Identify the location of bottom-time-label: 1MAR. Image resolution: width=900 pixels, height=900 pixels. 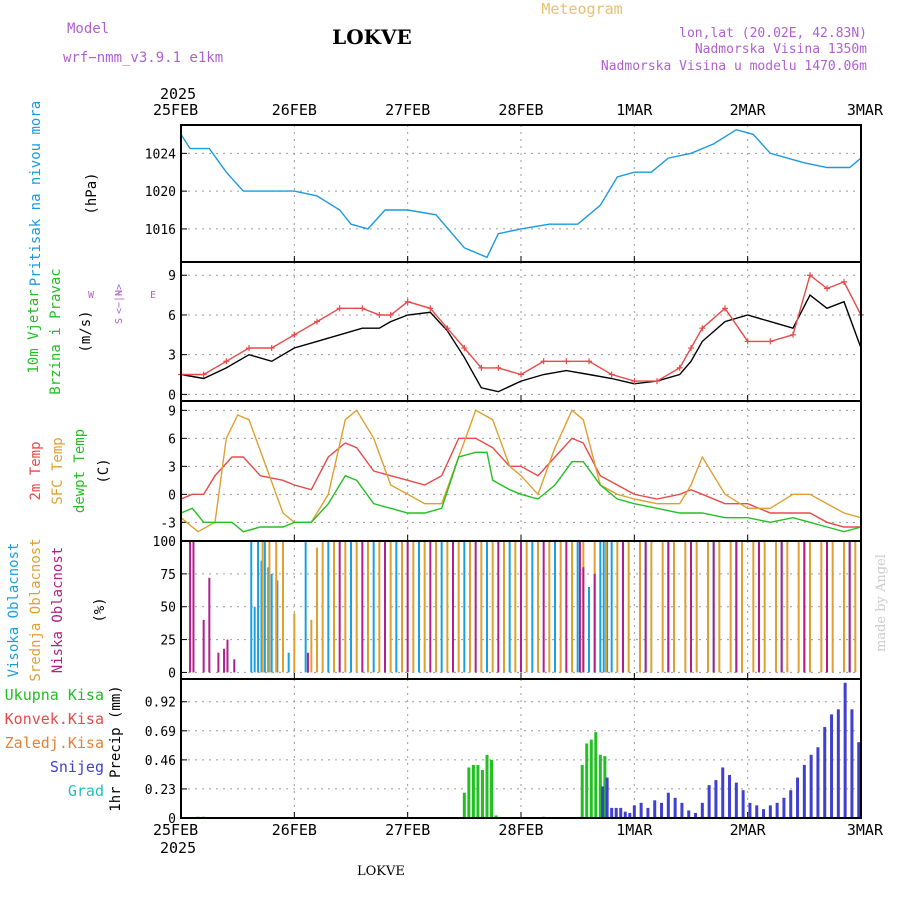
(634, 830).